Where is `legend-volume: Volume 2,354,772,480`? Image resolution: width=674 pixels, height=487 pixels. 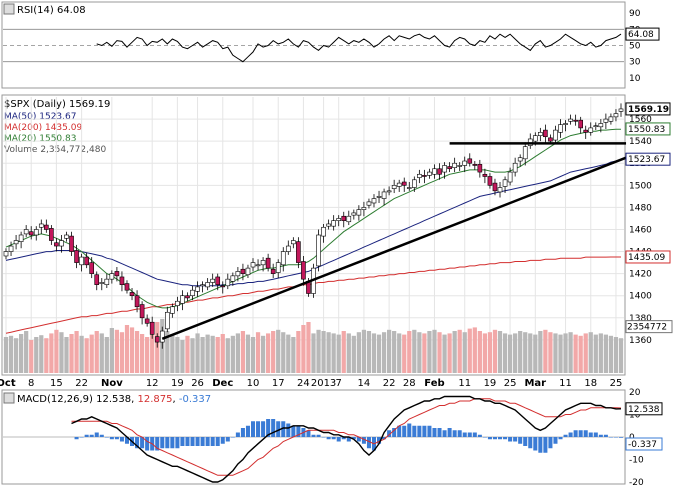 legend-volume: Volume 2,354,772,480 is located at coordinates (55, 150).